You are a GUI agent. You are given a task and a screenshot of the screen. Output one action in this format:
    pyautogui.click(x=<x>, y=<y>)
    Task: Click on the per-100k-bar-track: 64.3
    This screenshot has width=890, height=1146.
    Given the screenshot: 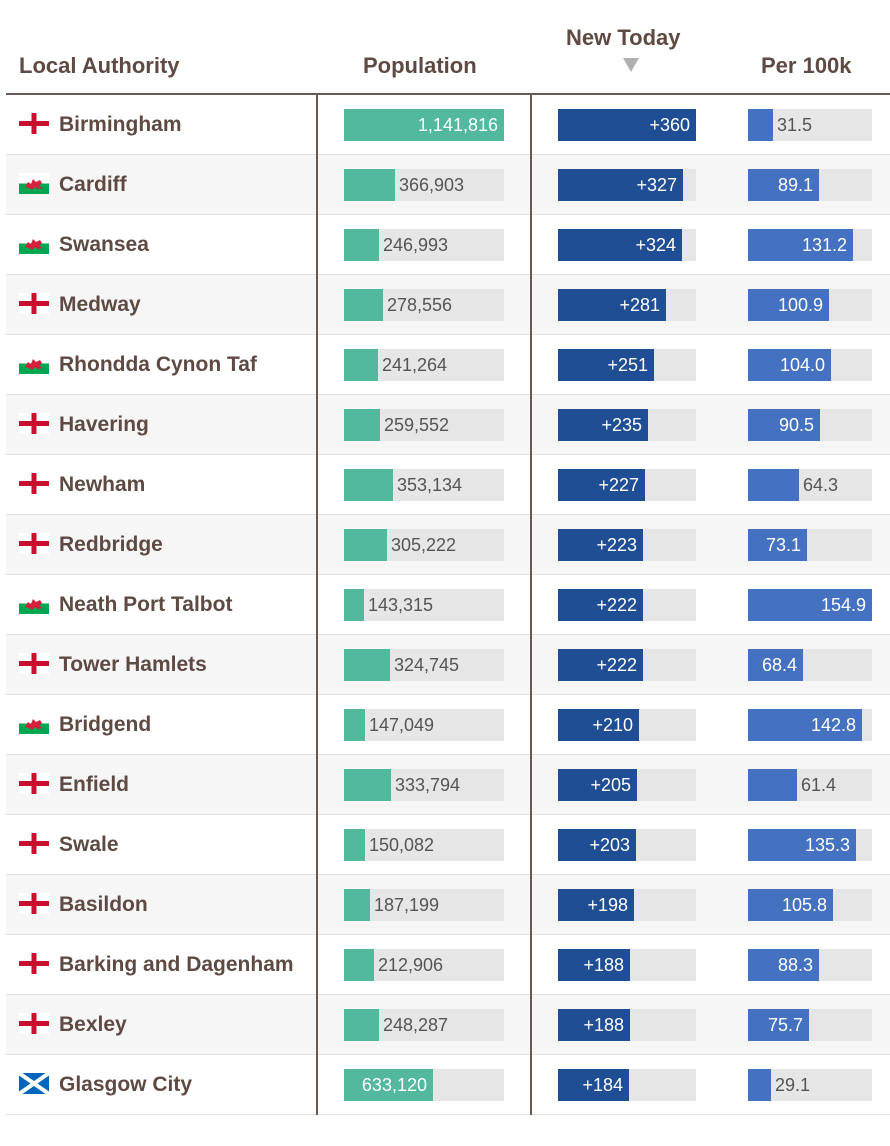 What is the action you would take?
    pyautogui.click(x=810, y=485)
    